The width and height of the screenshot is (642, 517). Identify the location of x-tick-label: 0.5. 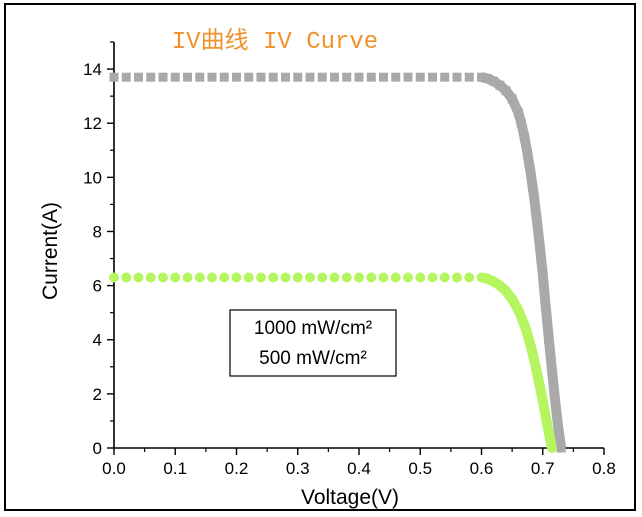
(420, 468).